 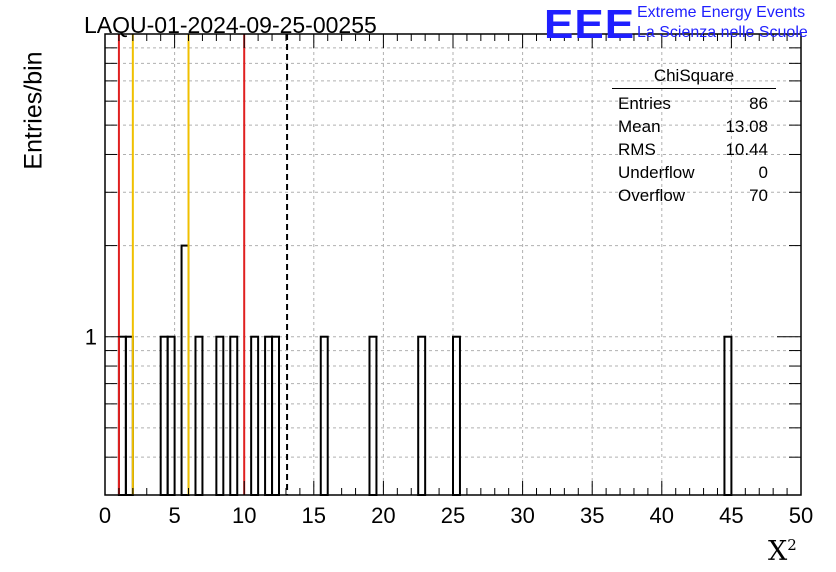 I want to click on x-tick-label: 30, so click(x=522, y=515).